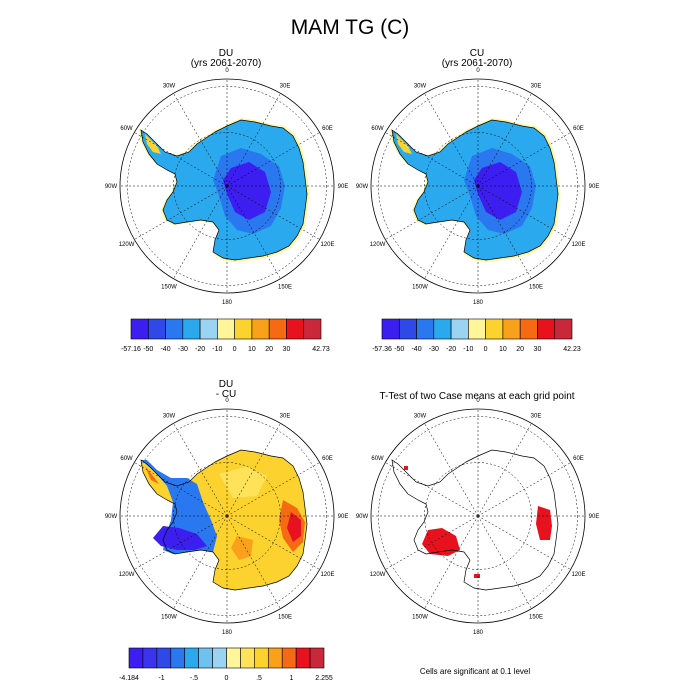  Describe the element at coordinates (292, 678) in the screenshot. I see `colorbar-label: 1` at that location.